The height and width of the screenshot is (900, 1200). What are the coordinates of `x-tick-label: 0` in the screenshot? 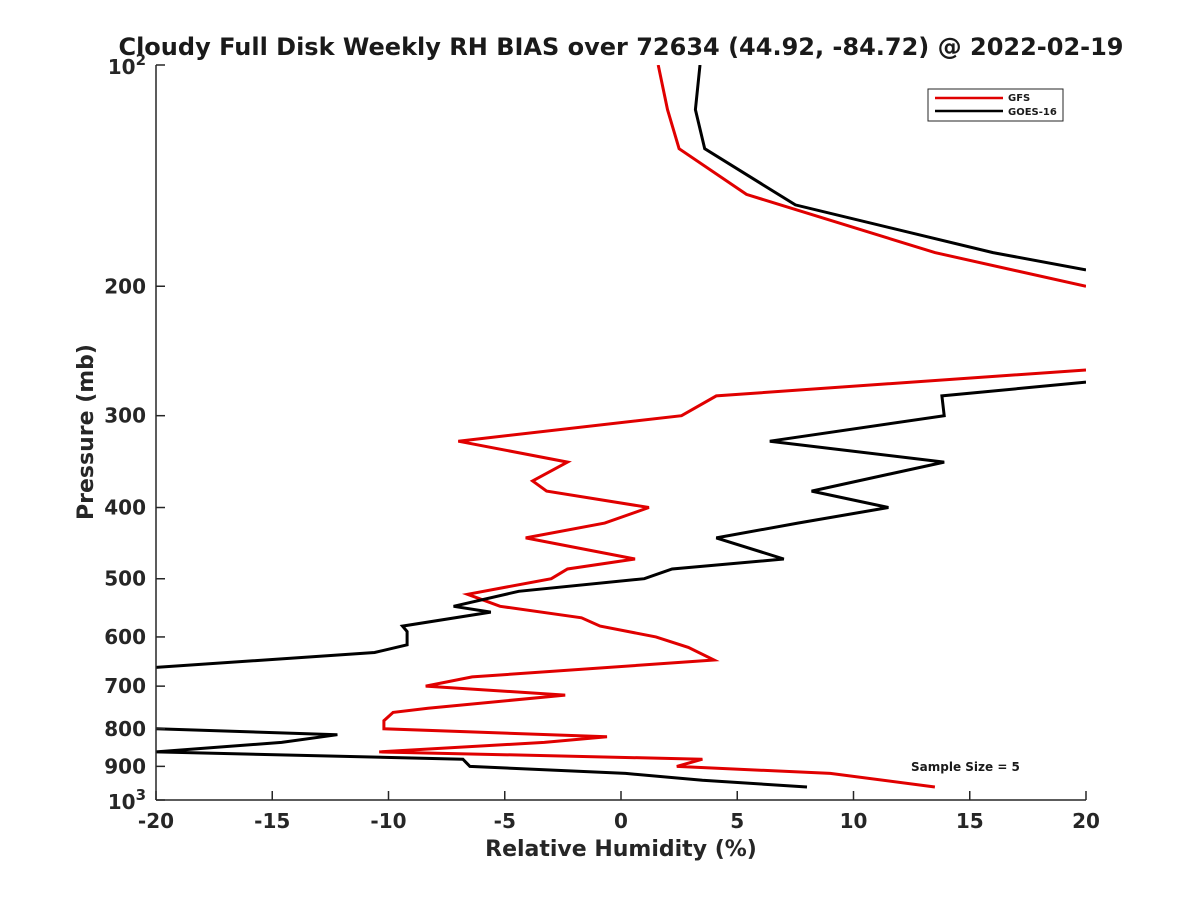 It's located at (621, 821).